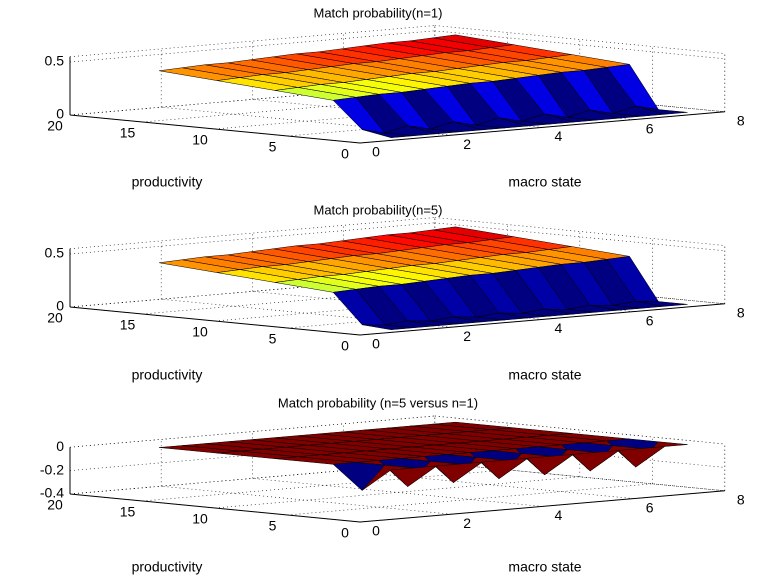  What do you see at coordinates (52, 469) in the screenshot?
I see `z-tick-label: -0.2` at bounding box center [52, 469].